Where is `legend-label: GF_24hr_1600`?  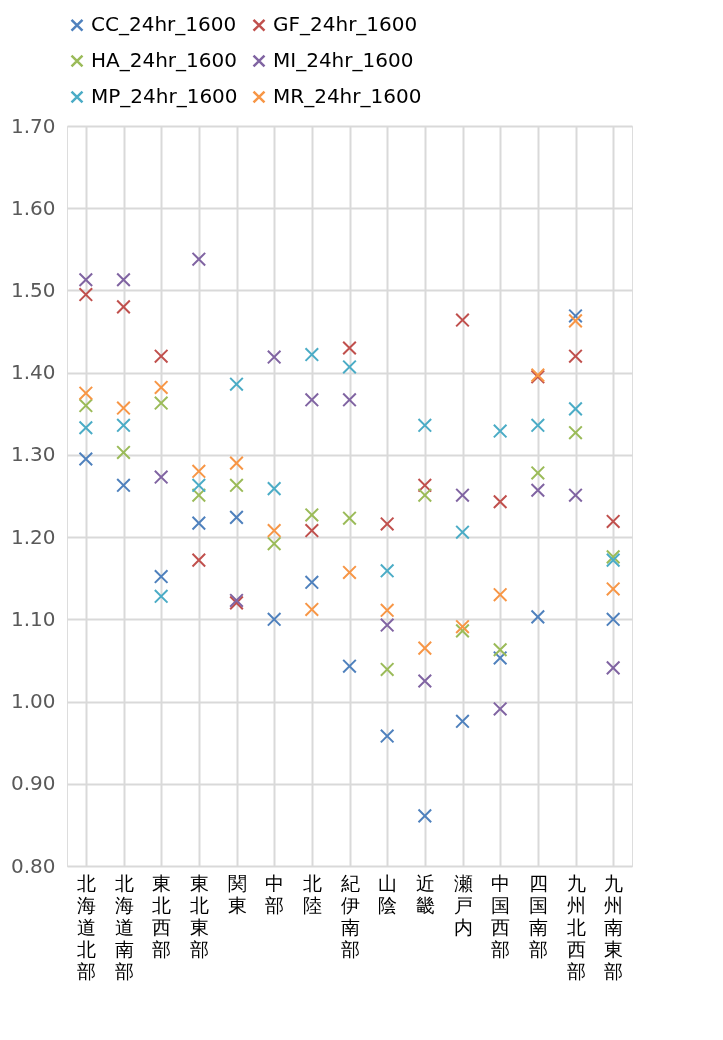 legend-label: GF_24hr_1600 is located at coordinates (345, 24).